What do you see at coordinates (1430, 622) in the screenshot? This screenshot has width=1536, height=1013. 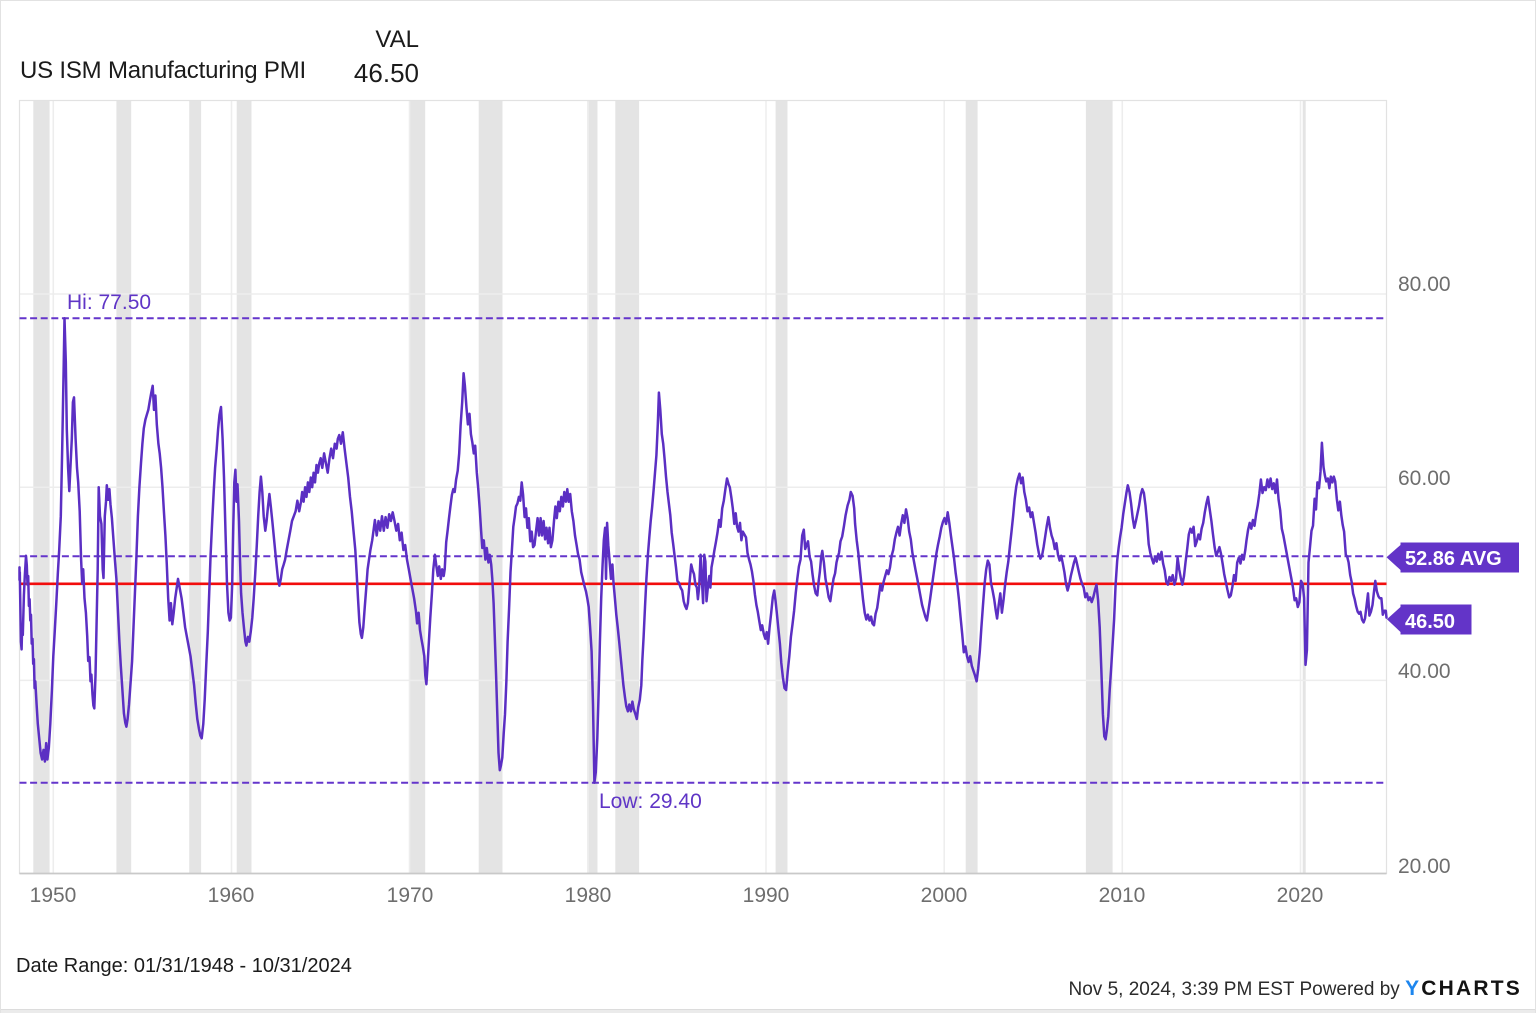 I see `svg-text: 46.50` at bounding box center [1430, 622].